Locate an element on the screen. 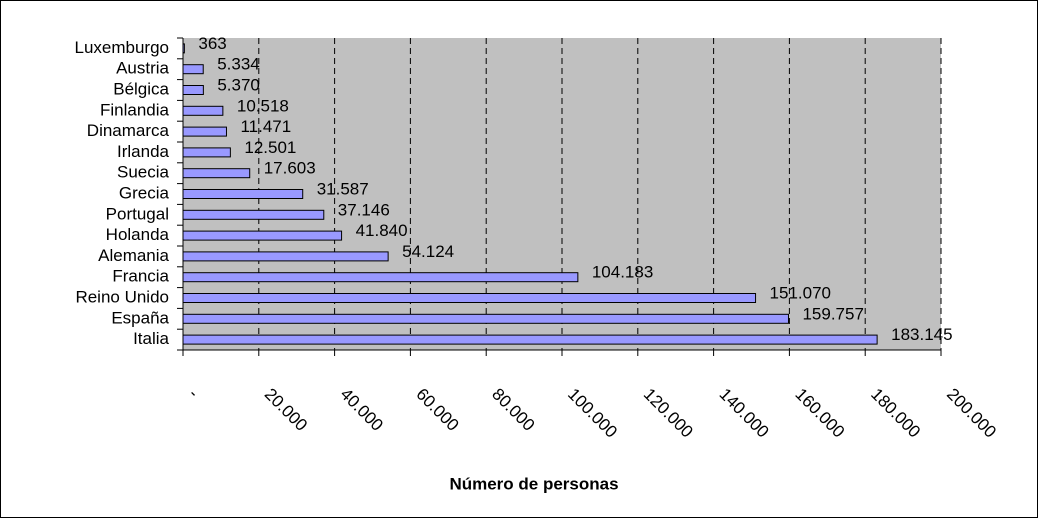 This screenshot has width=1039, height=519. value-label: 159.757 is located at coordinates (832, 313).